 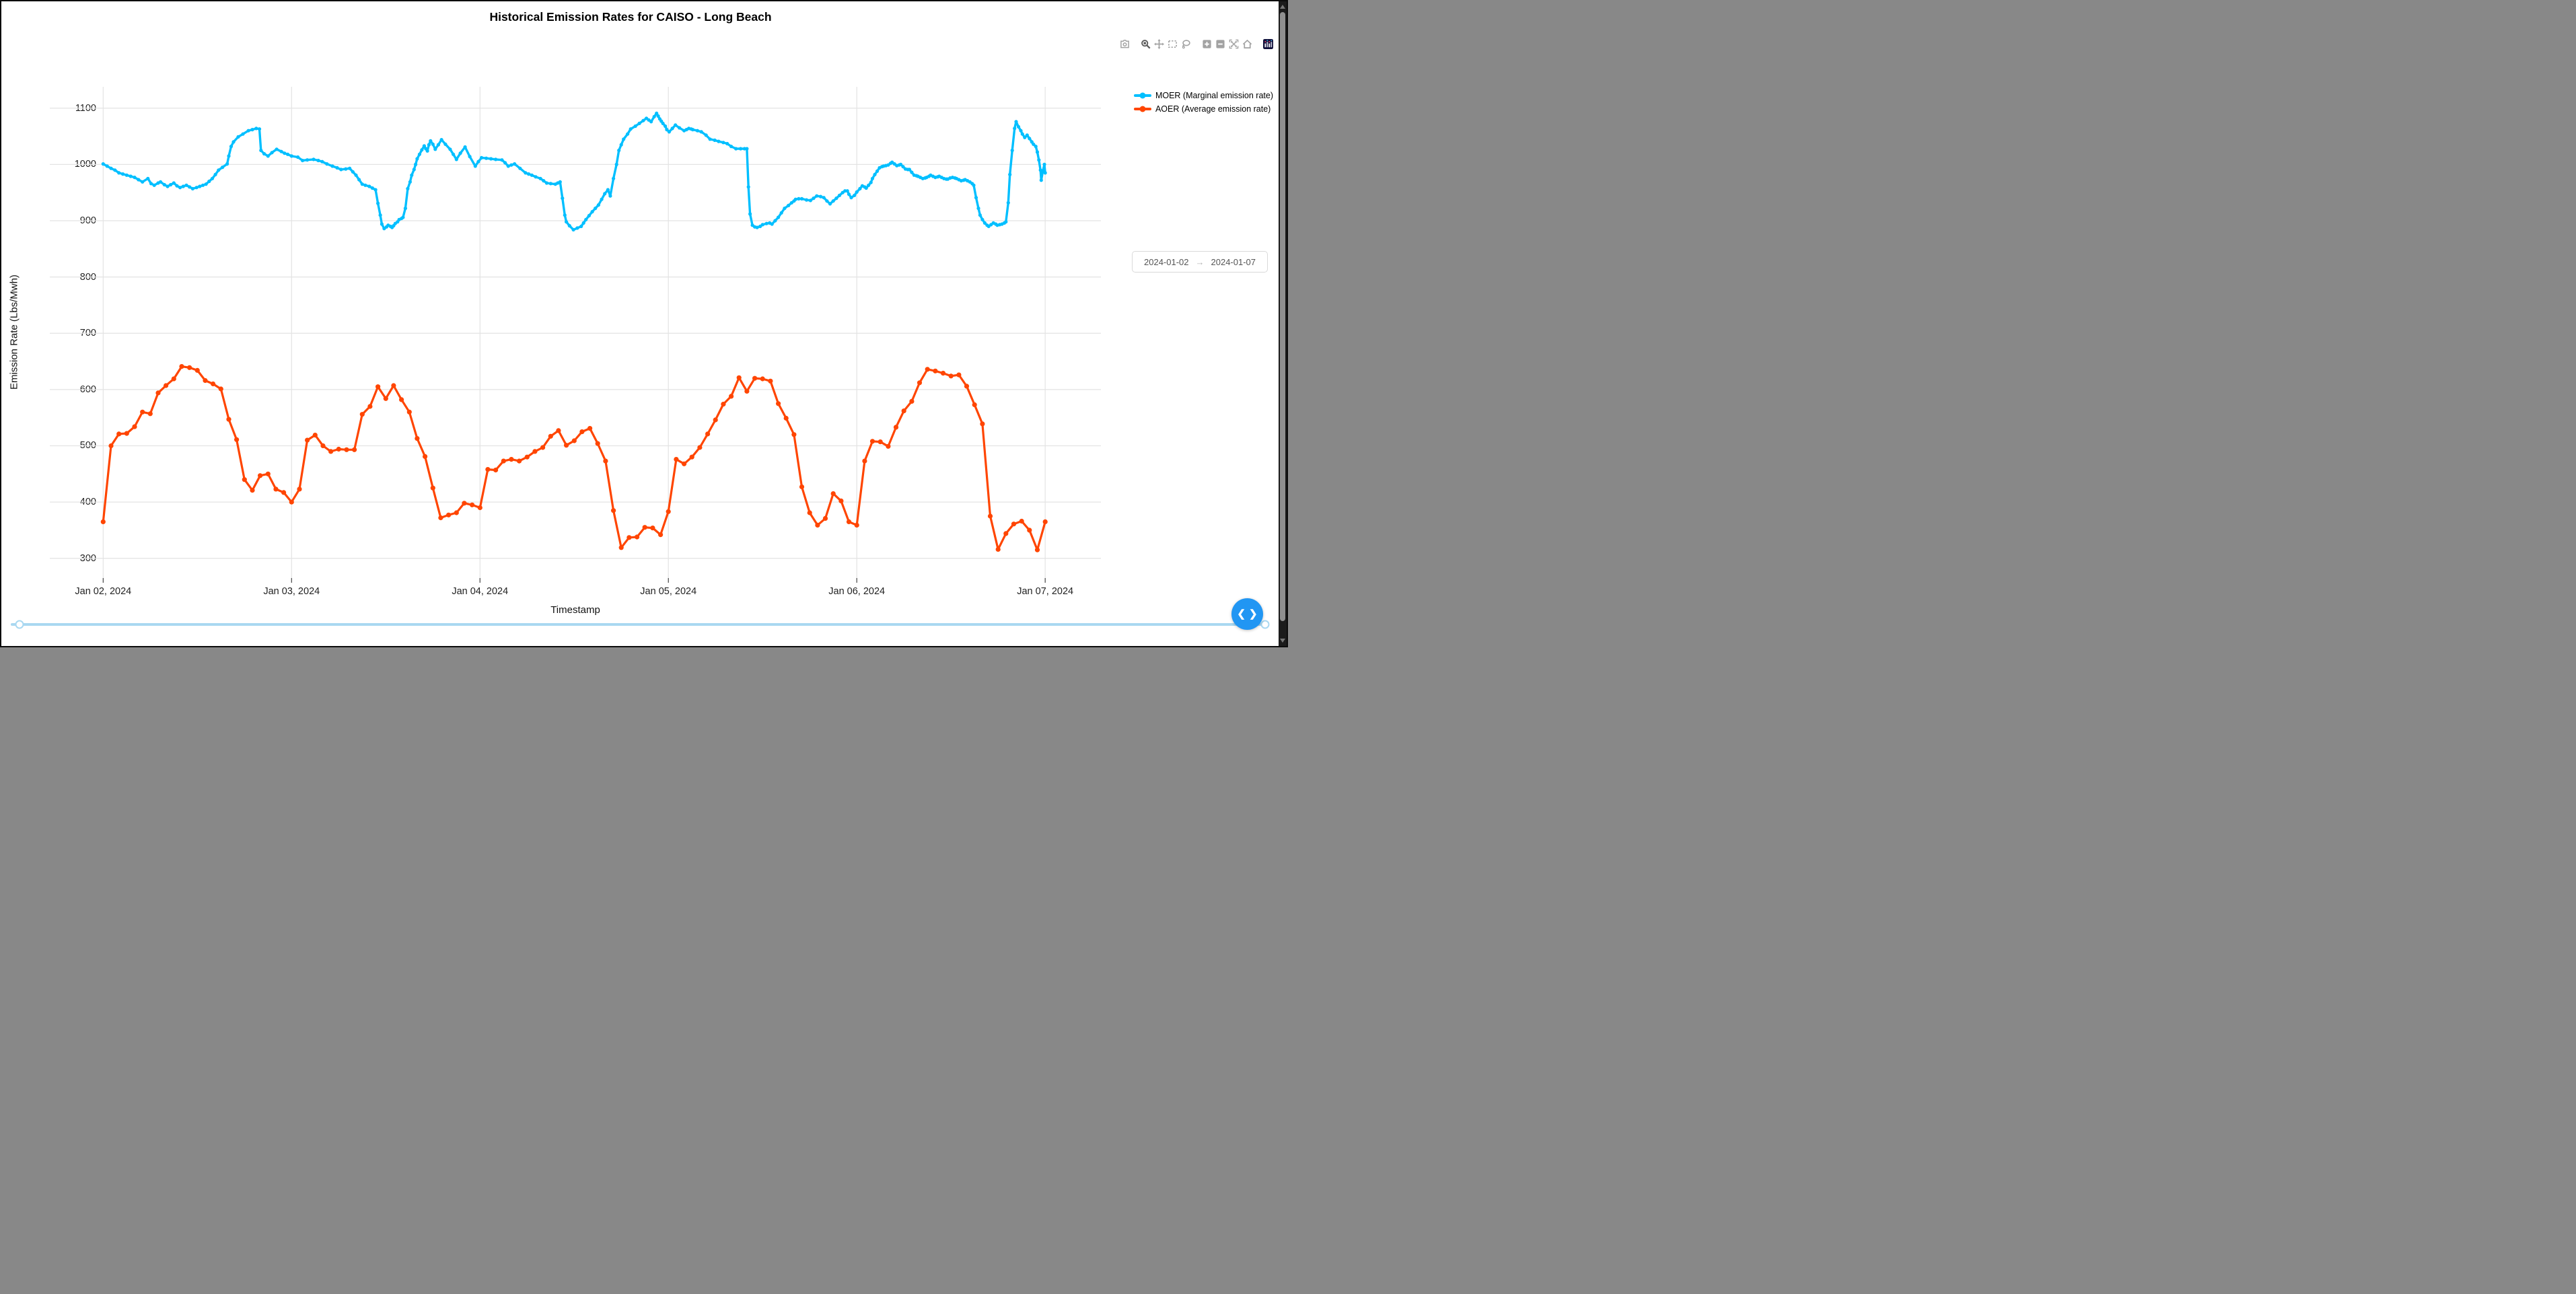 What do you see at coordinates (1220, 44) in the screenshot?
I see `zoom-out-icon` at bounding box center [1220, 44].